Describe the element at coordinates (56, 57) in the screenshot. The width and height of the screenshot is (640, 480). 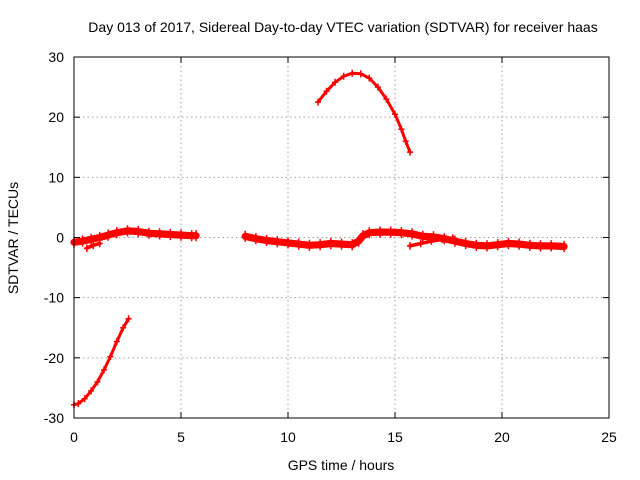
I see `y-tick-label: 30` at that location.